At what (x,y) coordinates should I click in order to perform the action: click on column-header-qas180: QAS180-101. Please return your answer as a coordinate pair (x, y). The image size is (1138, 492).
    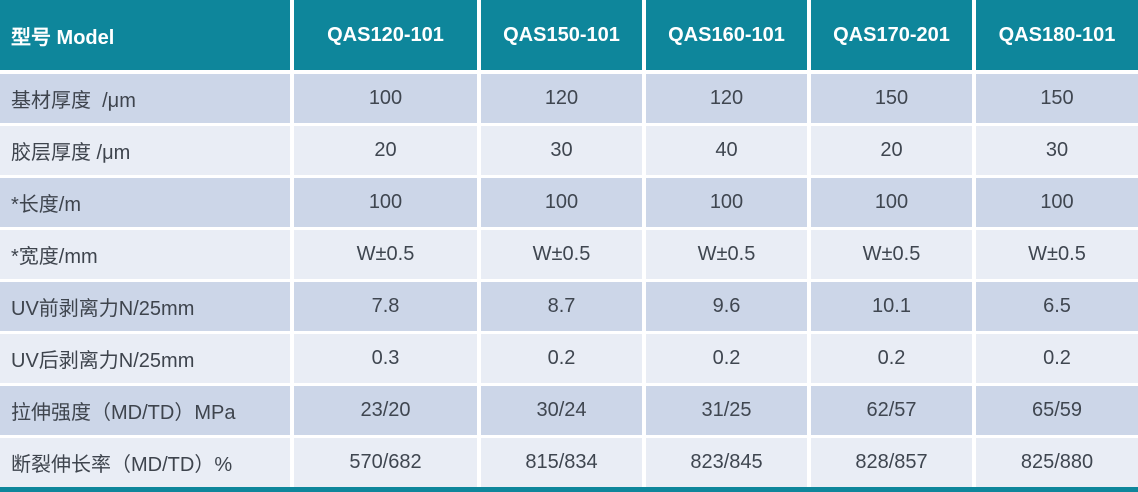
    Looking at the image, I should click on (1057, 37).